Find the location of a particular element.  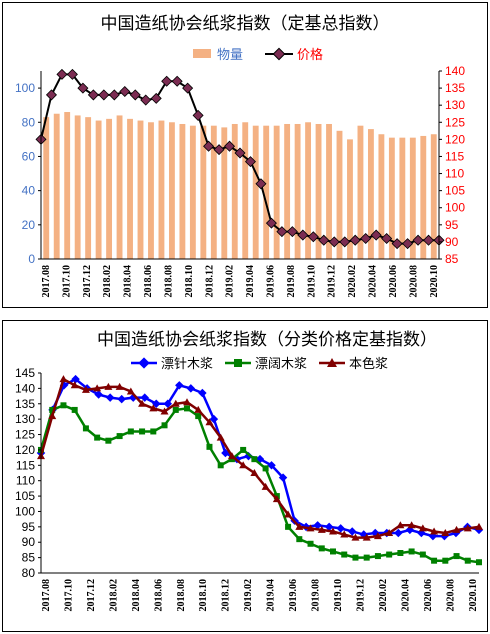

x-tick-label: 2017.08 is located at coordinates (46, 595).